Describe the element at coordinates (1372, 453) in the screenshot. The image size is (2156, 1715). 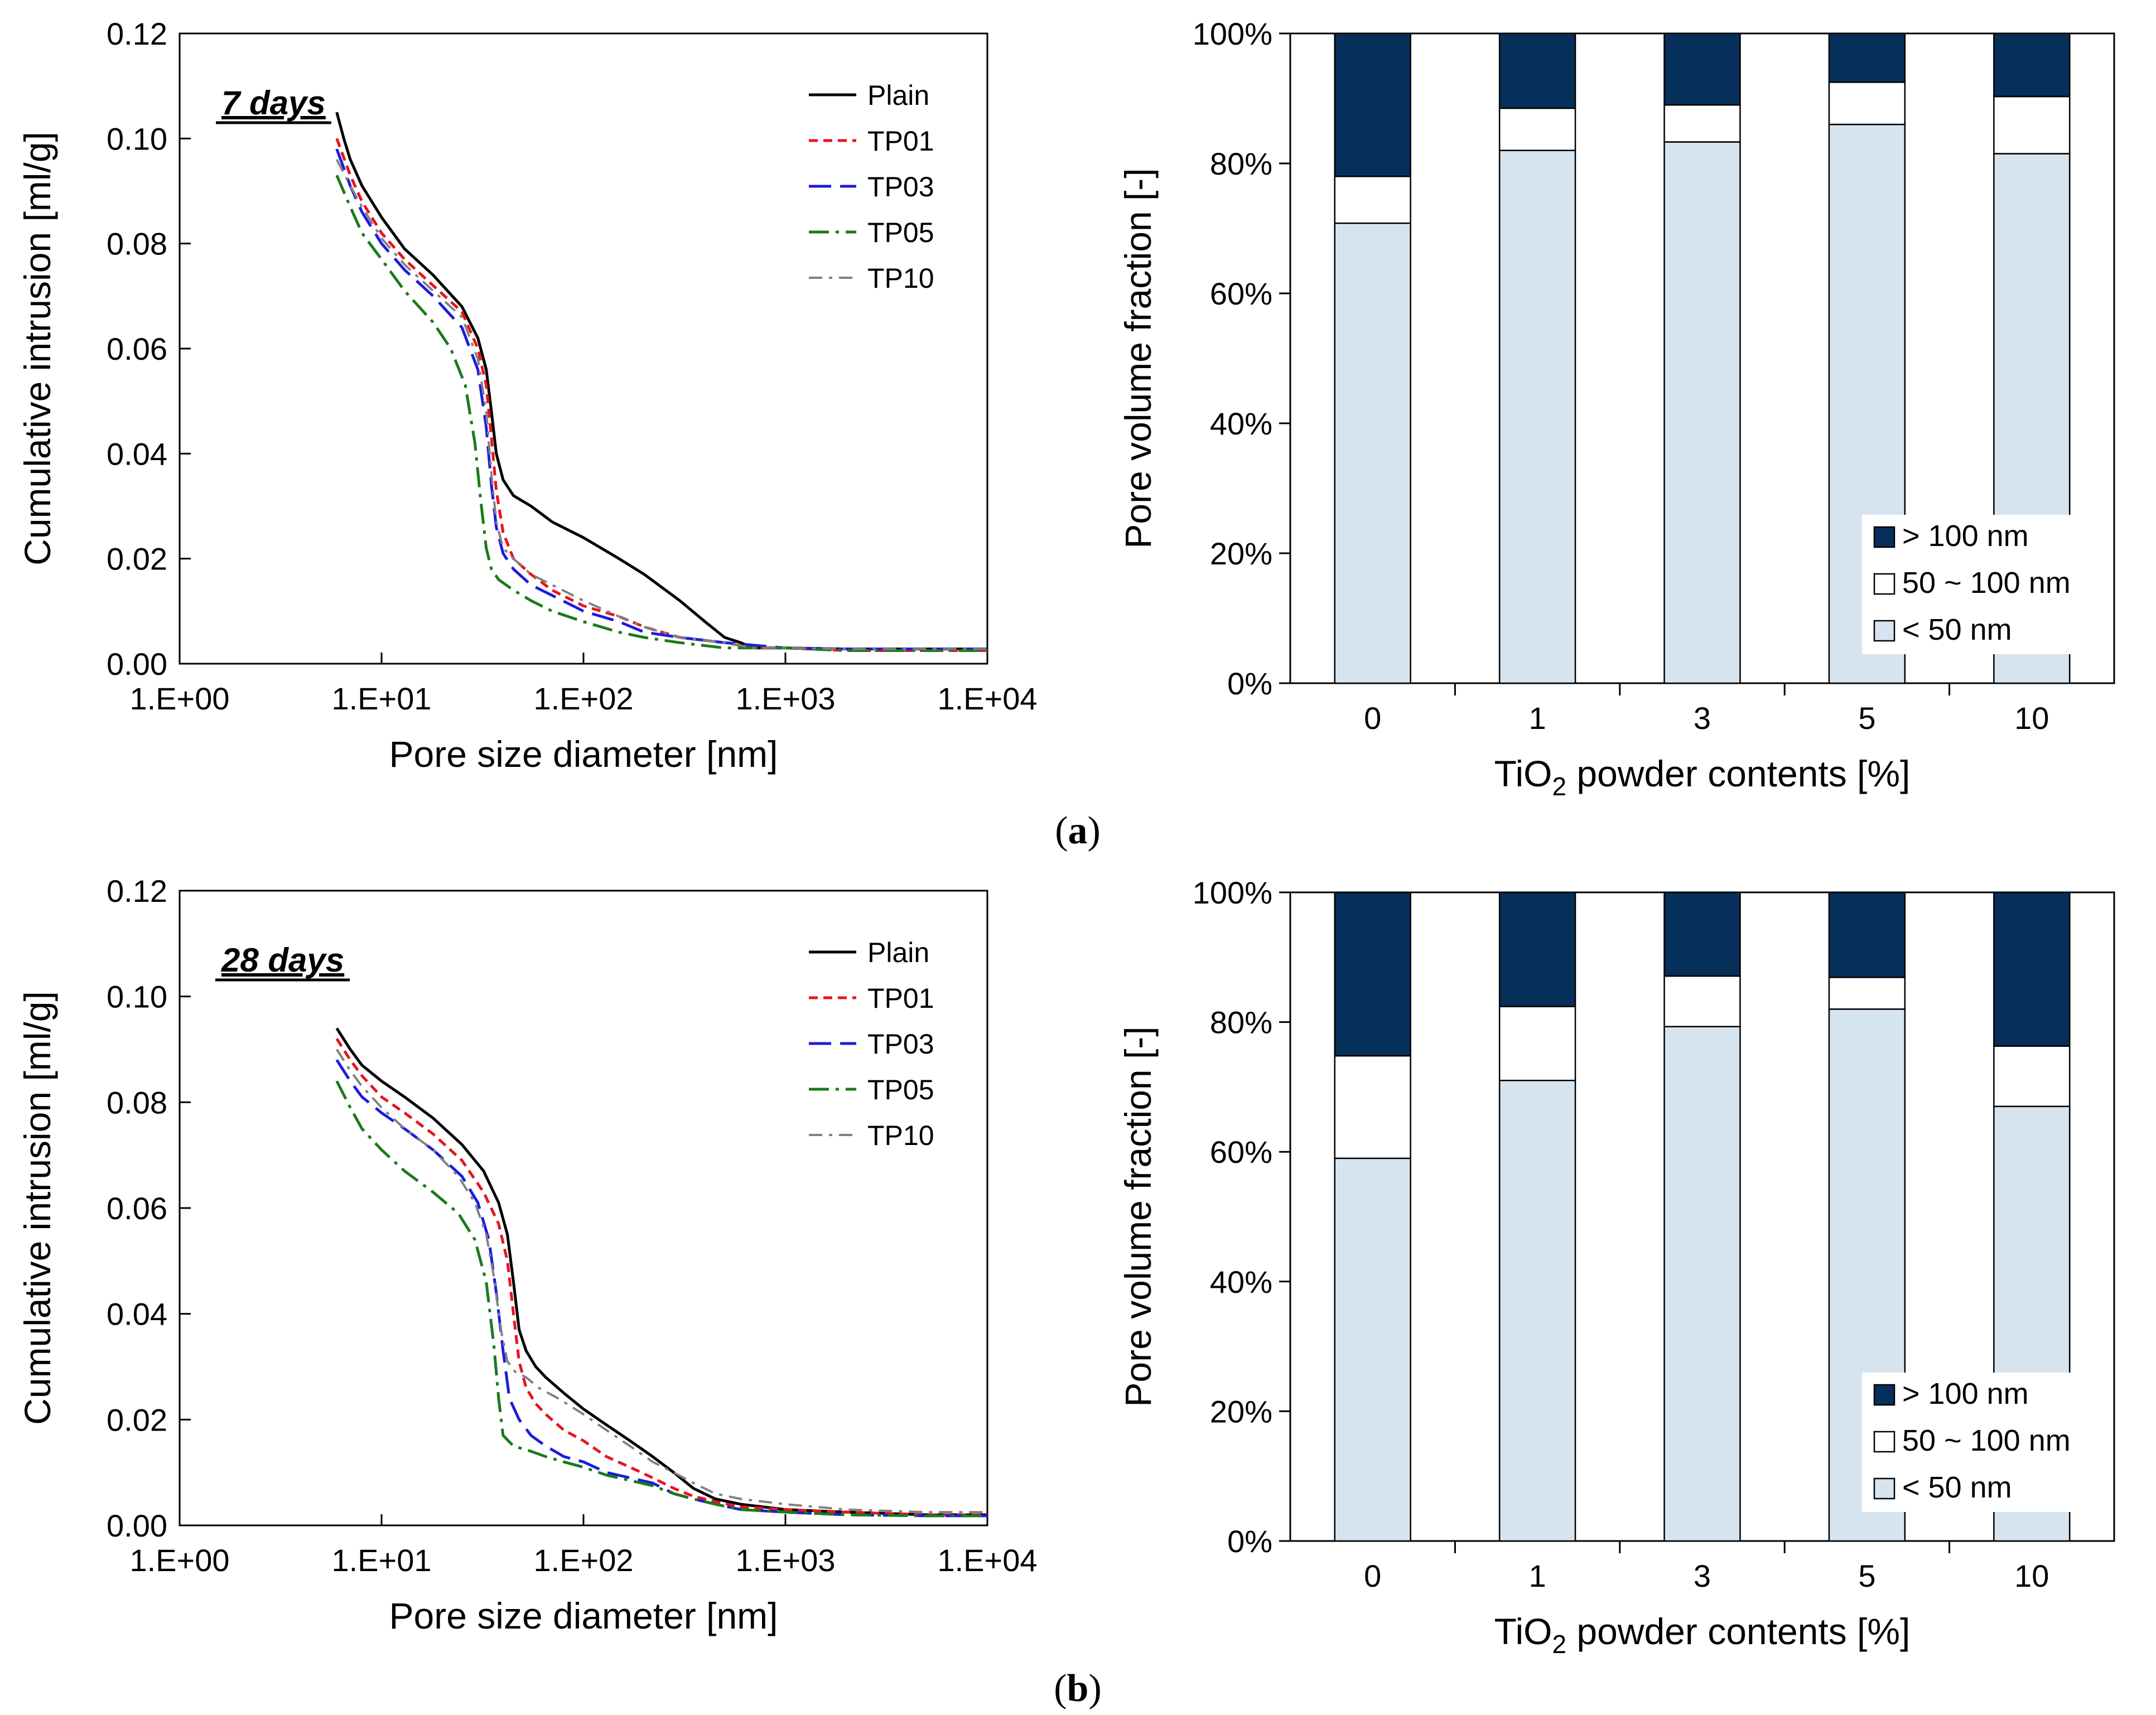
I see `a-bar-bar-0-small` at that location.